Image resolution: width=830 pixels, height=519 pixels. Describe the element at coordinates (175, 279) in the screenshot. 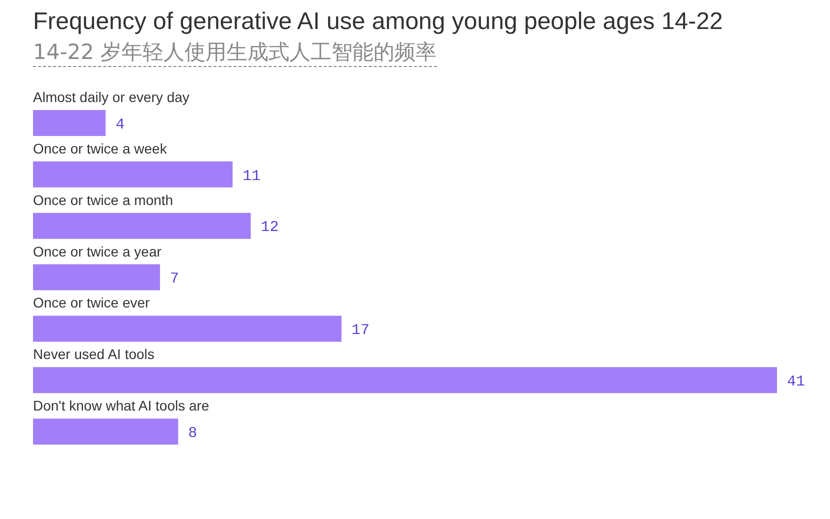

I see `data-label: 7` at that location.